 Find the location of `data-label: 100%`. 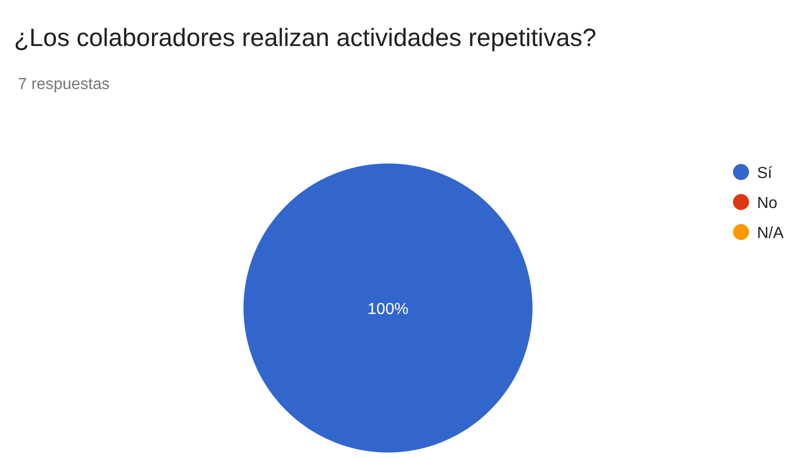

data-label: 100% is located at coordinates (388, 309).